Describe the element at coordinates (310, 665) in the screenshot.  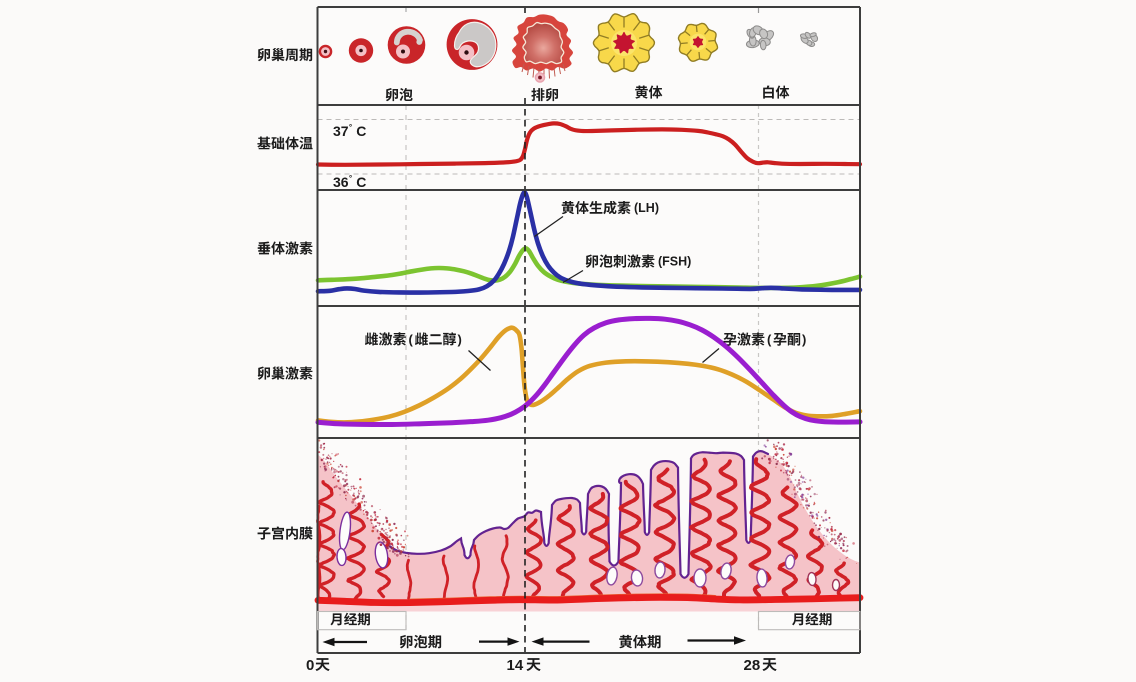
I see `svg-text: 0` at that location.